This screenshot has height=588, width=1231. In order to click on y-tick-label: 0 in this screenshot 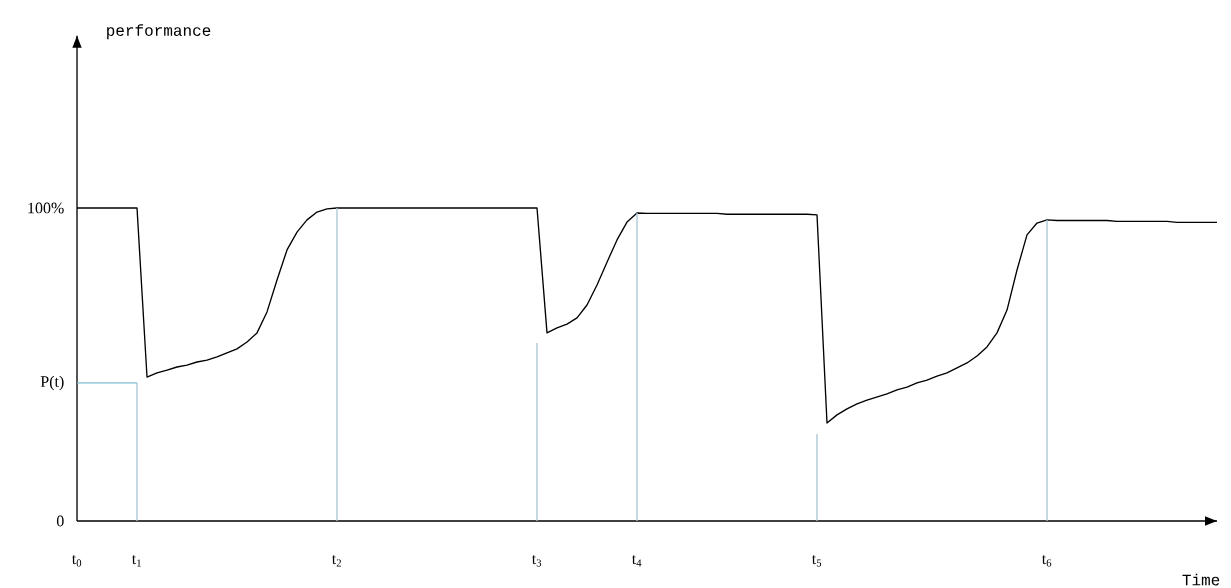, I will do `click(60, 521)`.